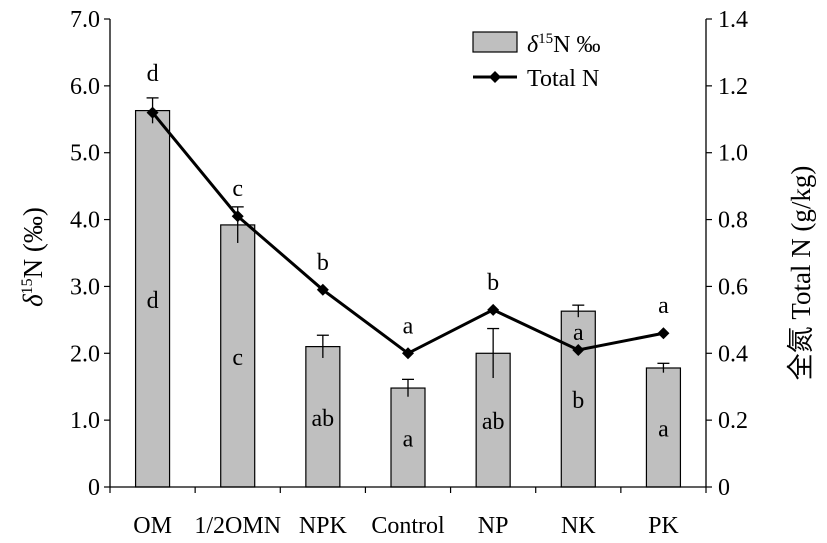 The height and width of the screenshot is (543, 827). What do you see at coordinates (153, 301) in the screenshot?
I see `bar-sig-label-0: d` at bounding box center [153, 301].